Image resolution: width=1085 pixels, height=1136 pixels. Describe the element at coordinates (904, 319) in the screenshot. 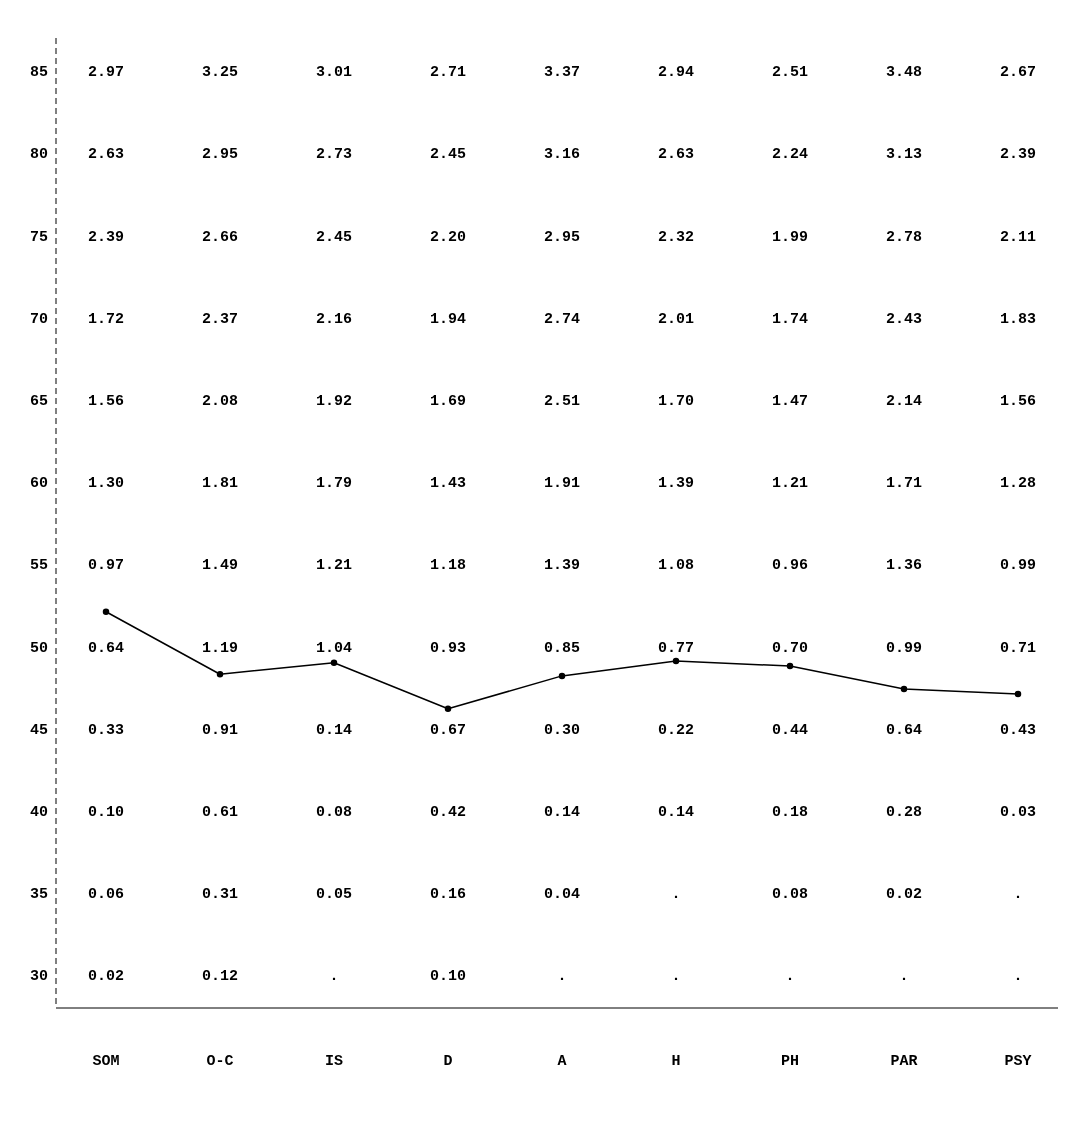

I see `annotation: 2.43` at that location.